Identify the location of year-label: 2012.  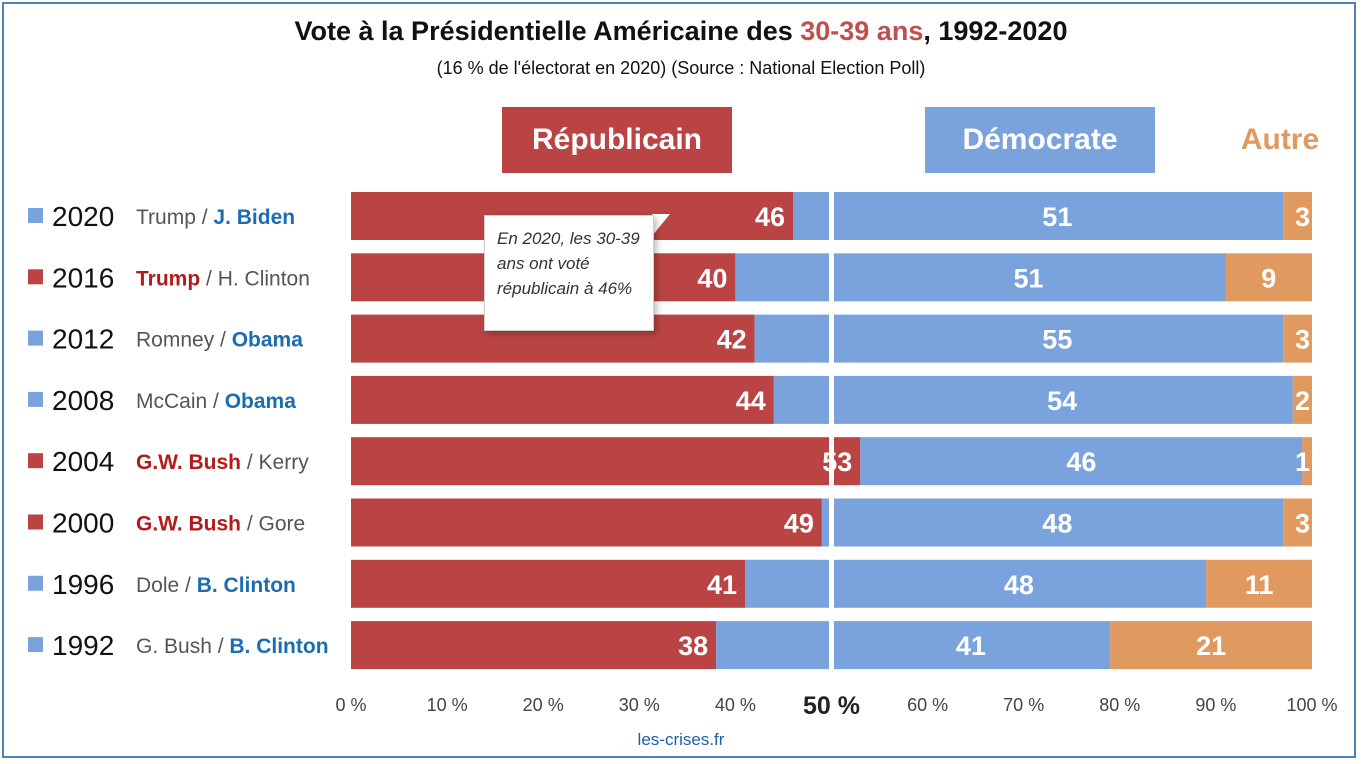
(83, 339).